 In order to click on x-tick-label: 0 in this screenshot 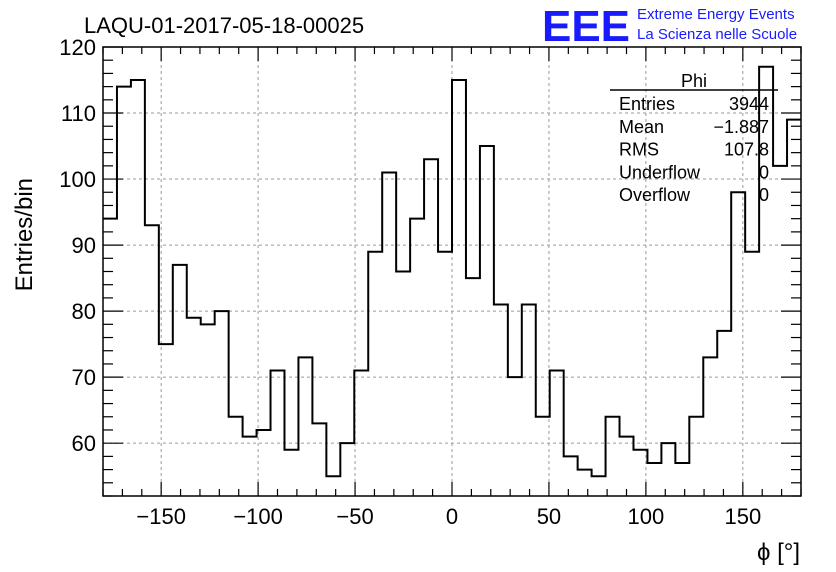, I will do `click(452, 516)`.